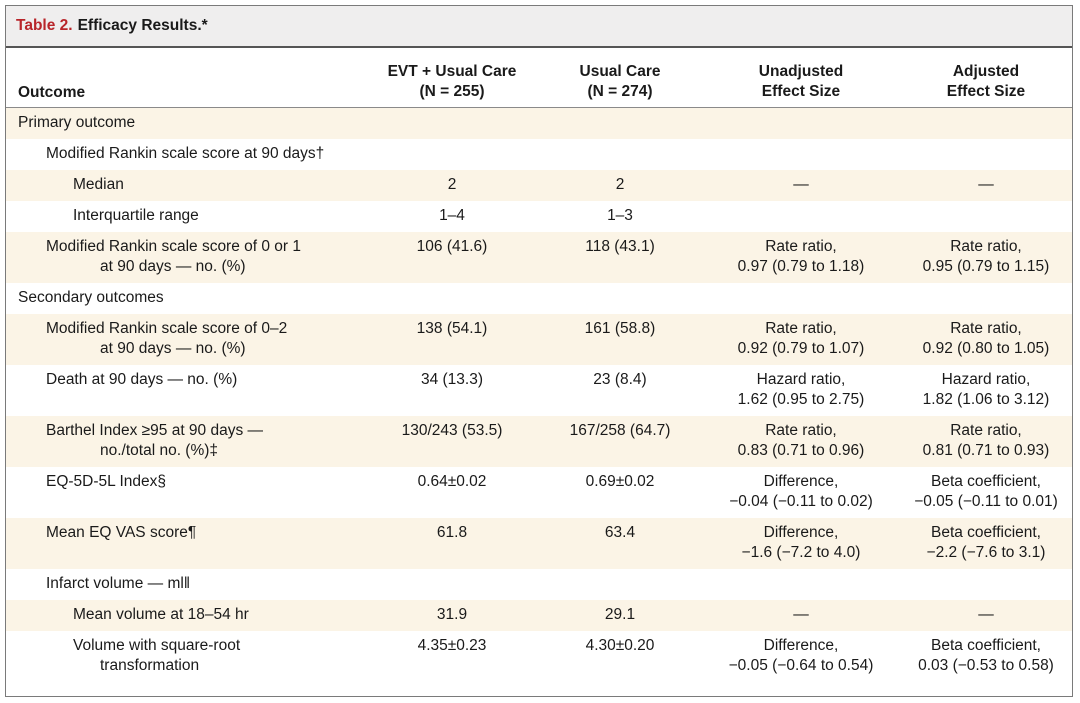 The height and width of the screenshot is (703, 1080). Describe the element at coordinates (801, 257) in the screenshot. I see `cell-unadjusted: Rate ratio, 0.97 (0.79 to 1.18)` at that location.